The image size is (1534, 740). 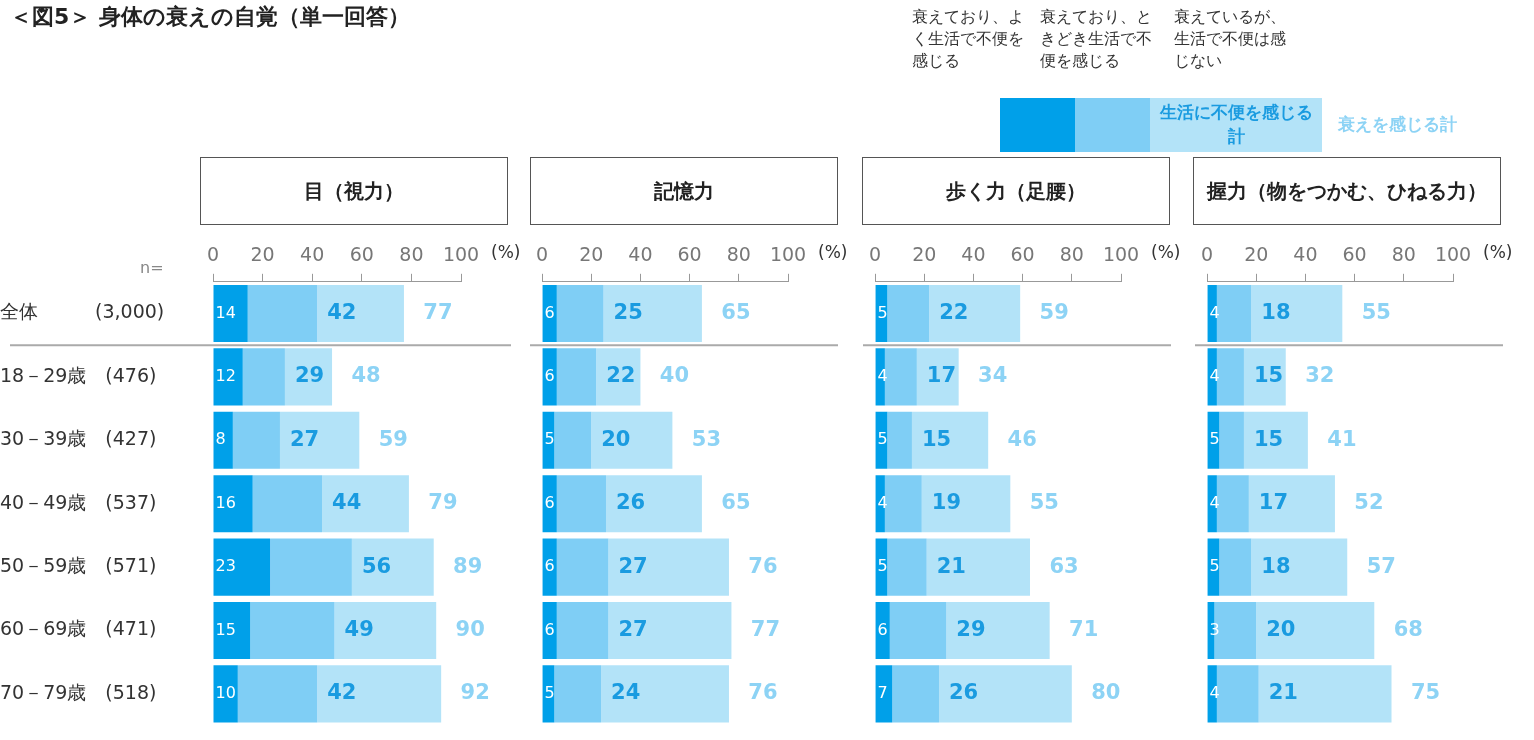 What do you see at coordinates (951, 565) in the screenshot?
I see `annotation: 21` at bounding box center [951, 565].